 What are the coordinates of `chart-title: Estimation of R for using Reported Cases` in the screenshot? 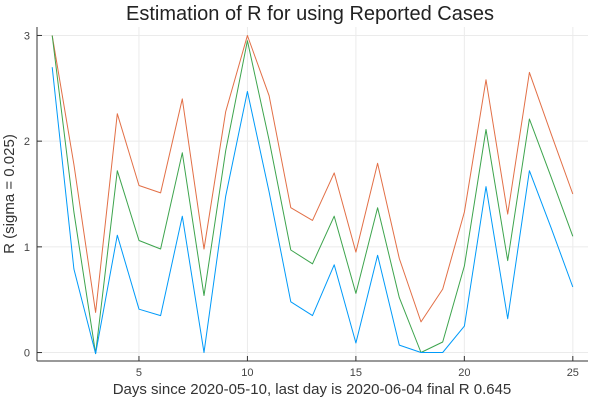 It's located at (310, 14).